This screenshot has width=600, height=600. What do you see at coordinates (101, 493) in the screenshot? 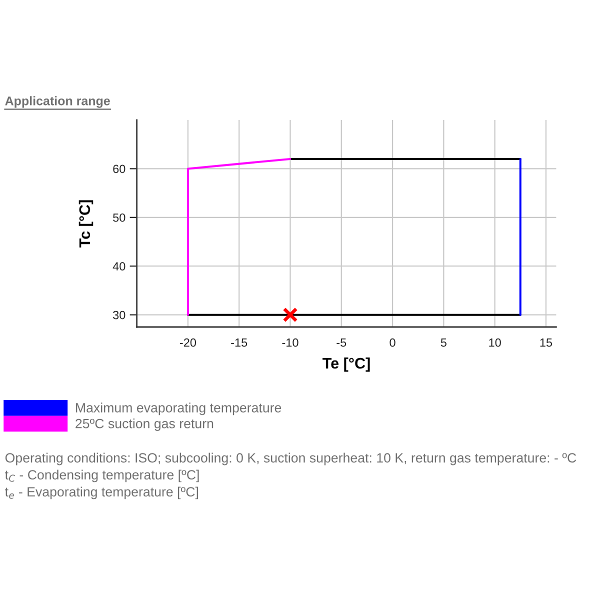
I see `text: t$_{e}$ - Evaporating temperature [ºC]` at bounding box center [101, 493].